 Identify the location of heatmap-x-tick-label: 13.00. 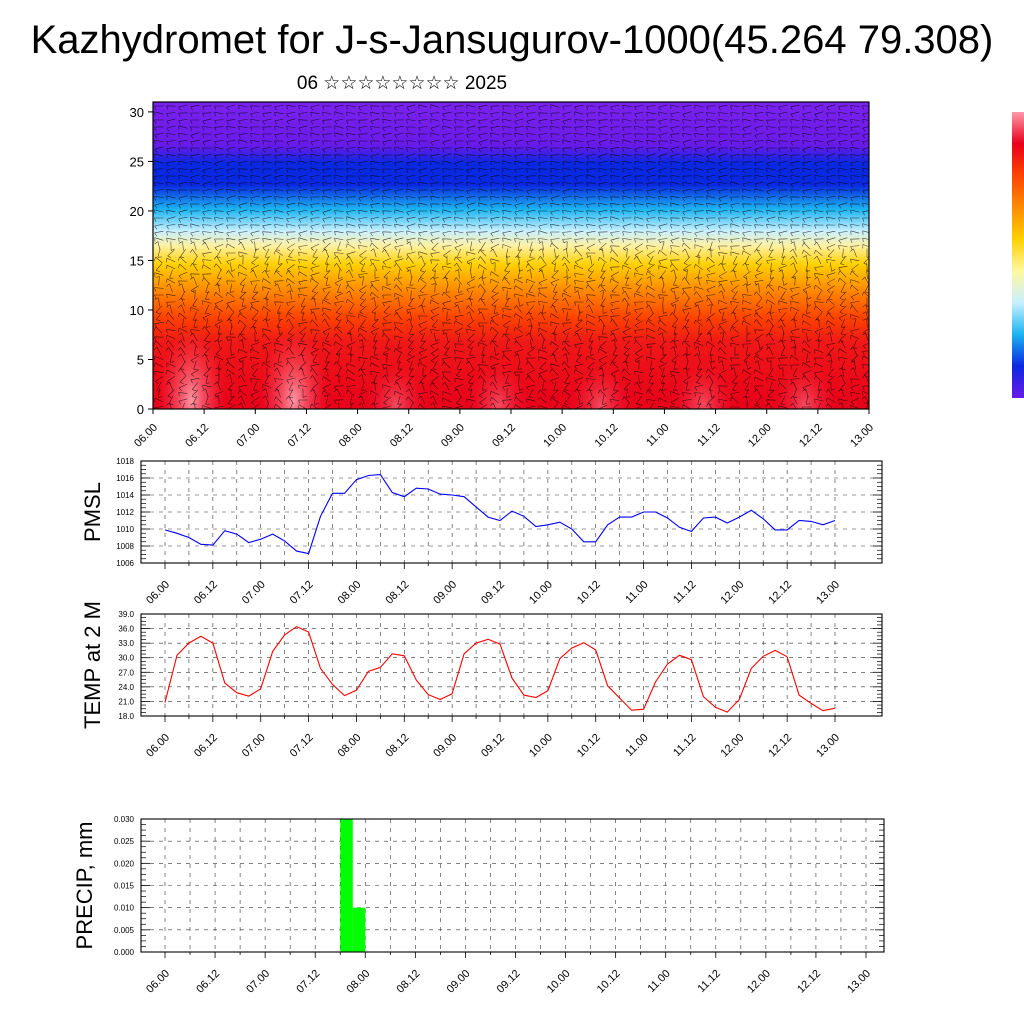
(862, 436).